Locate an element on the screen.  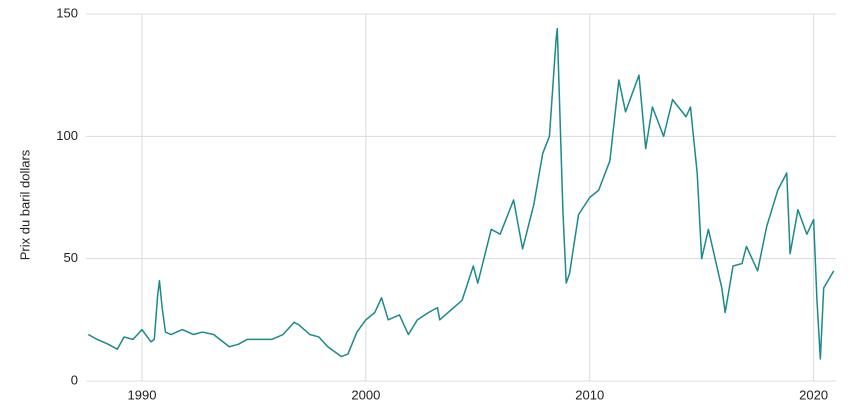
y-axis-label: Prix du baril dollars is located at coordinates (24, 204).